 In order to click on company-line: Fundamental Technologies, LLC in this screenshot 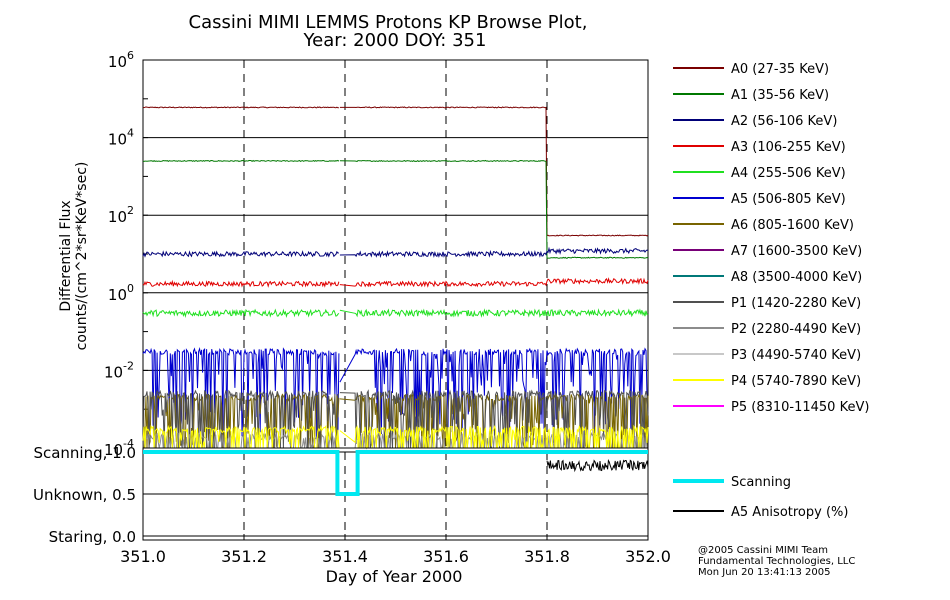, I will do `click(777, 561)`.